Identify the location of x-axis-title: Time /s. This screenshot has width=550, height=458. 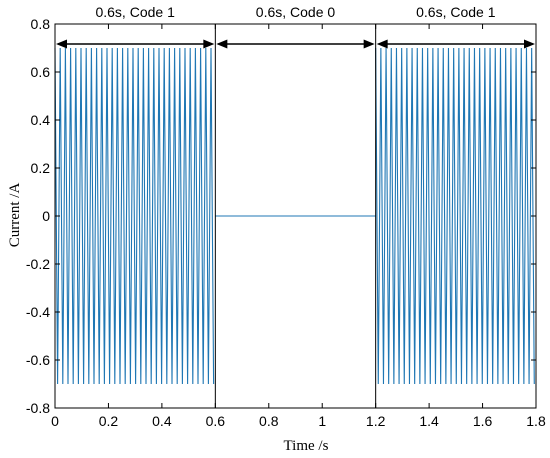
(306, 446).